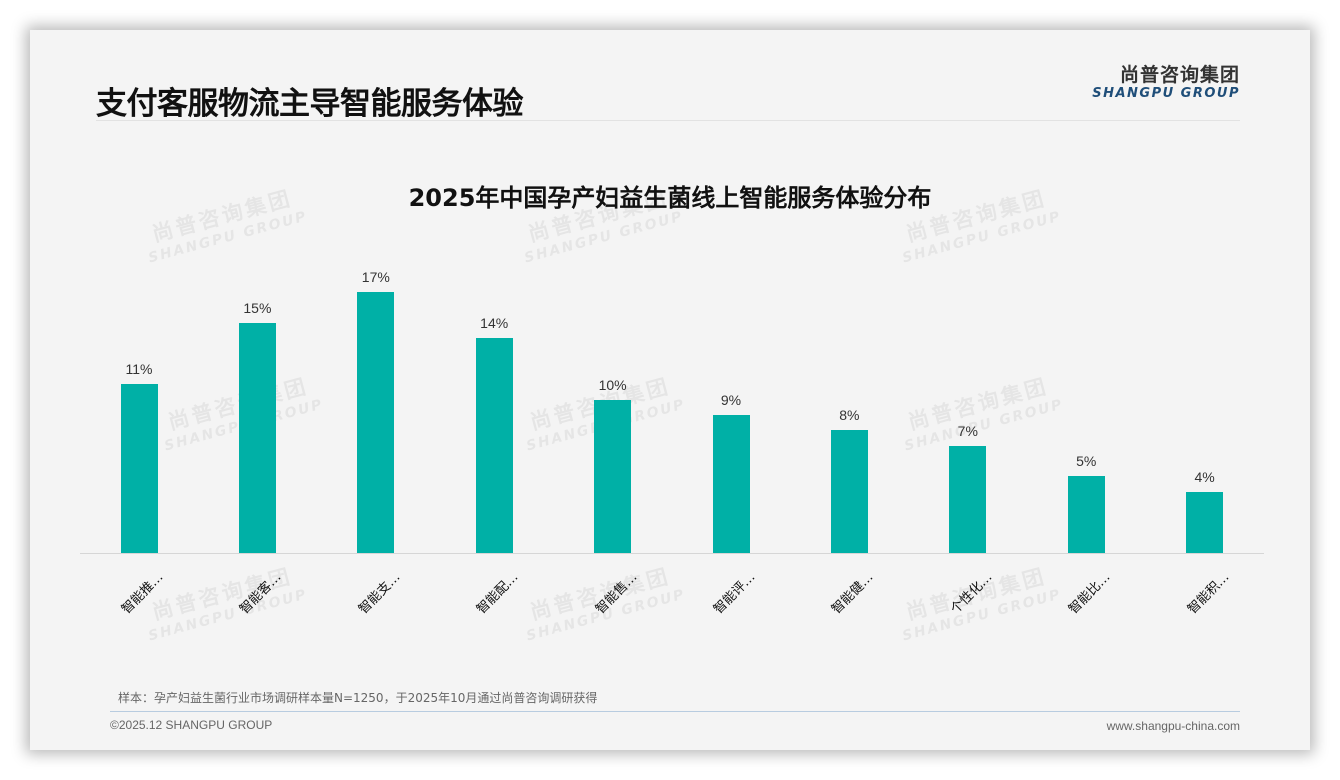  Describe the element at coordinates (1086, 461) in the screenshot. I see `bar-value-label: 5%` at that location.